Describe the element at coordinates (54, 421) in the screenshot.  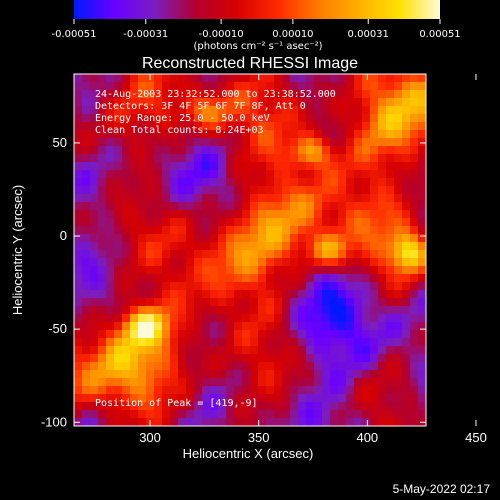
I see `y-axis-tick-label: -100` at that location.